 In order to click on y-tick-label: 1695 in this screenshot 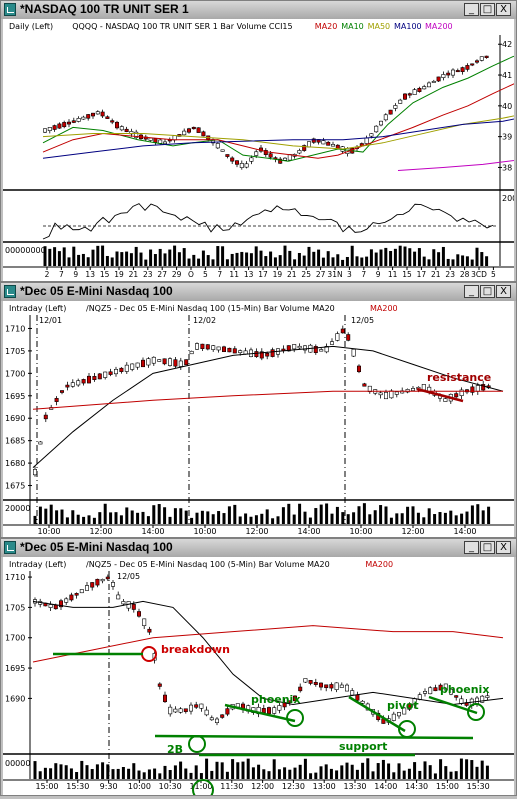, I will do `click(15, 396)`.